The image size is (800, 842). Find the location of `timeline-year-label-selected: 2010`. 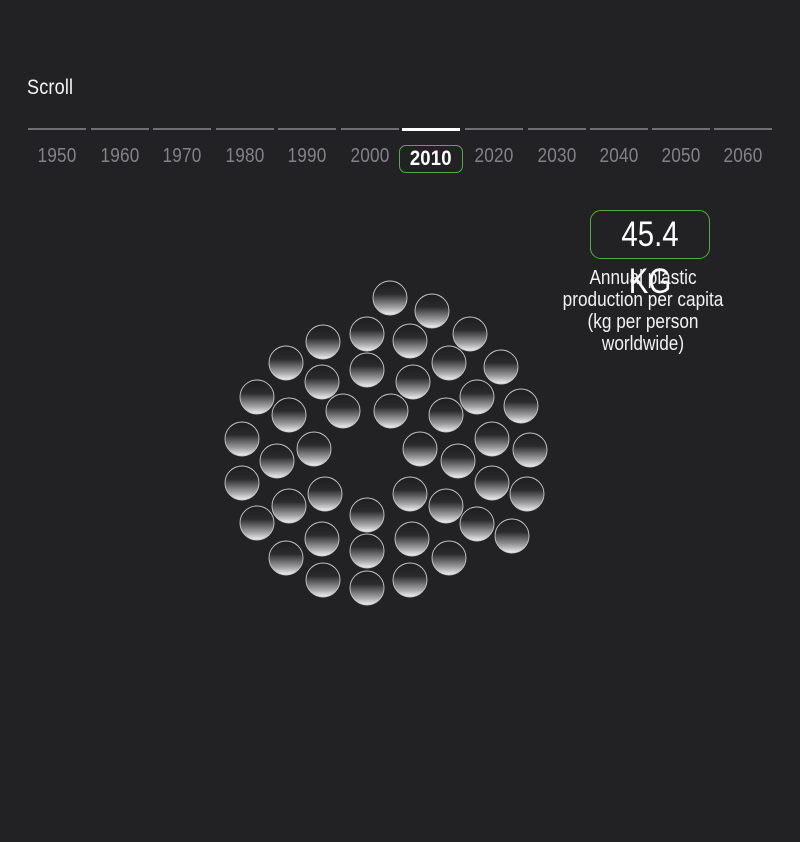

timeline-year-label-selected: 2010 is located at coordinates (431, 159).